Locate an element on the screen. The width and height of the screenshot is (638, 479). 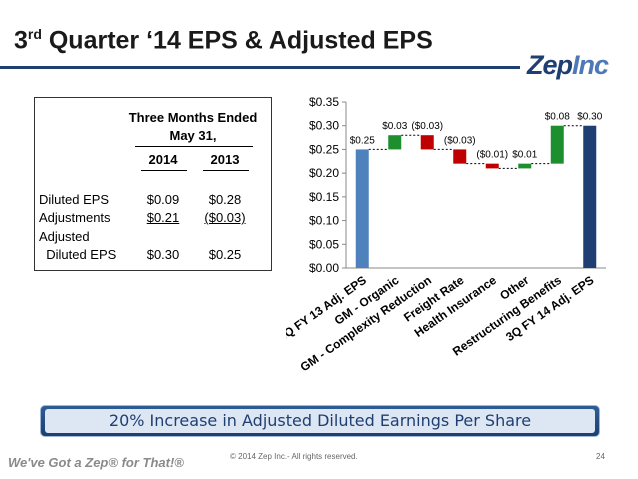
y-tick-label: $0.00 is located at coordinates (324, 268).